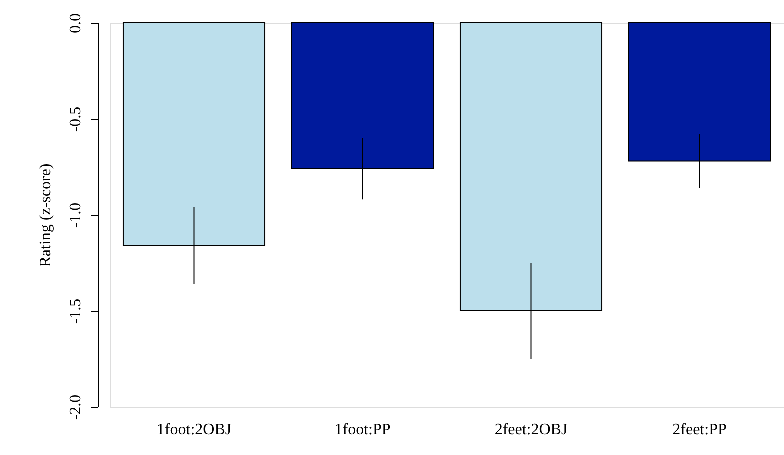 This screenshot has width=784, height=455. What do you see at coordinates (76, 215) in the screenshot?
I see `y-tick-label: -1.0` at bounding box center [76, 215].